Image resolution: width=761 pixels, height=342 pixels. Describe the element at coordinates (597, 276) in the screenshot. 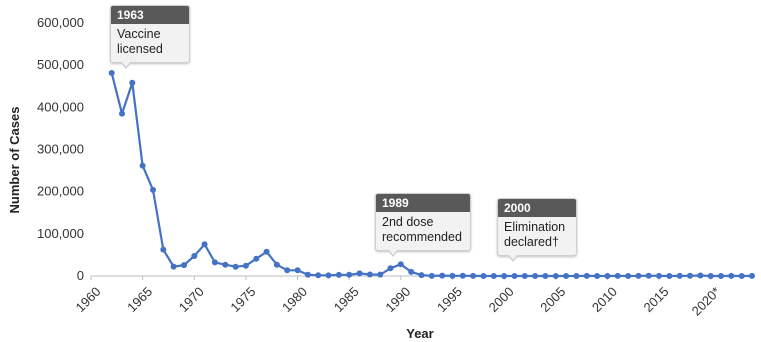

I see `data-point-2009` at that location.